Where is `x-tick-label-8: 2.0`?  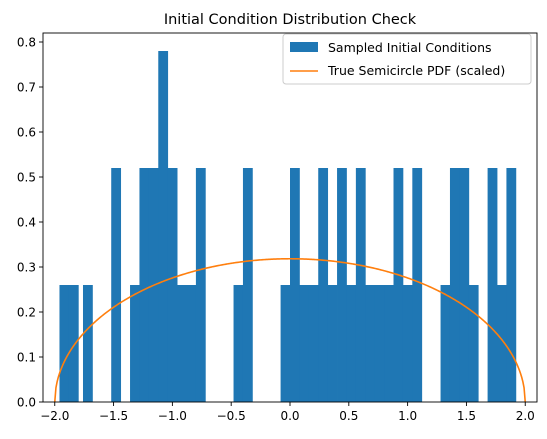 x-tick-label-8: 2.0 is located at coordinates (525, 416).